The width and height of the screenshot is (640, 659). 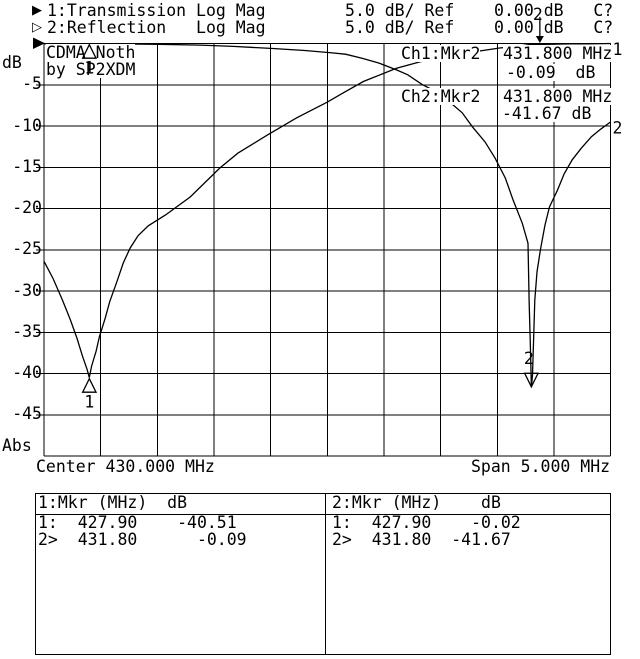 What do you see at coordinates (323, 514) in the screenshot?
I see `marker-table-header-rule` at bounding box center [323, 514].